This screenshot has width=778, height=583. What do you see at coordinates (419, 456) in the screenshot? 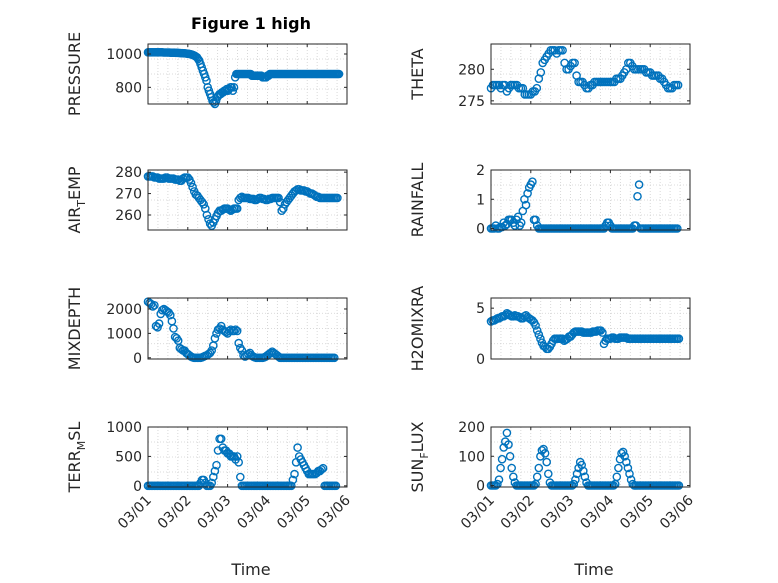
I see `y-axis-label: SUNFLUX` at bounding box center [419, 456].